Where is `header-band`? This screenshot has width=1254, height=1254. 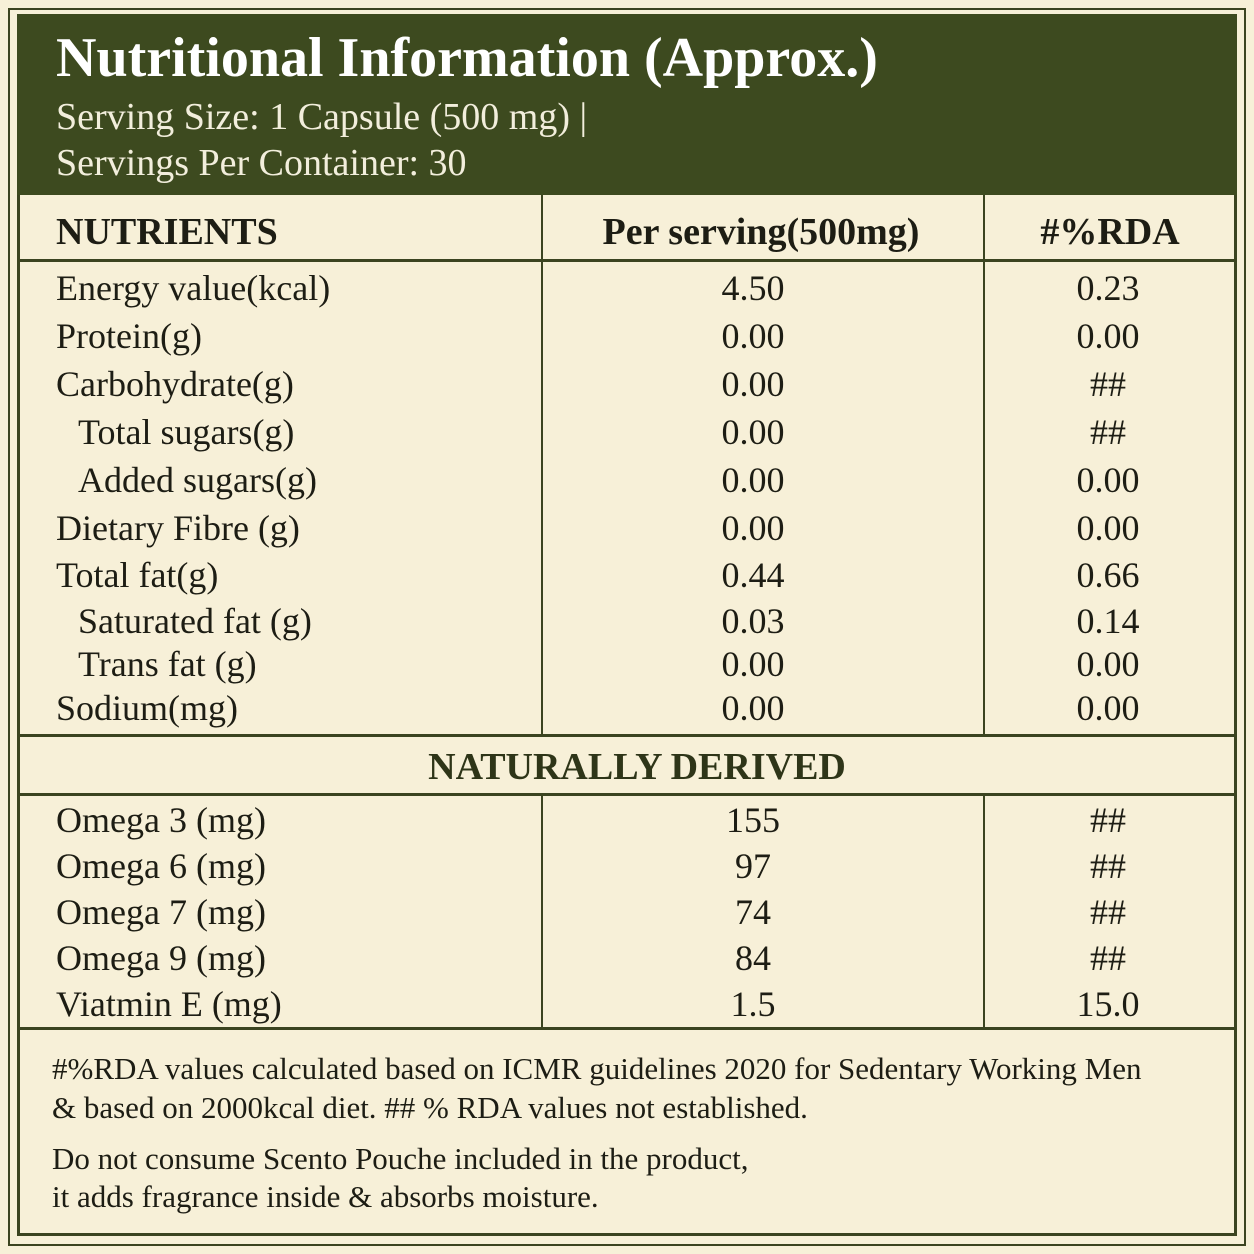 header-band is located at coordinates (627, 104).